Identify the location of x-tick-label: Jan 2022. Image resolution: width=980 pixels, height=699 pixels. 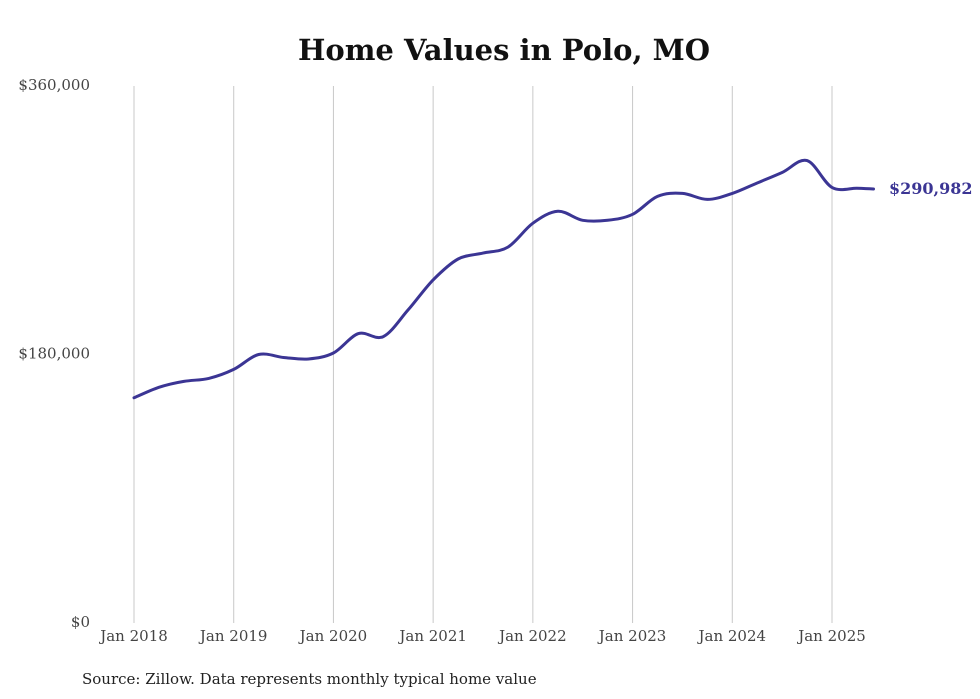
(532, 636).